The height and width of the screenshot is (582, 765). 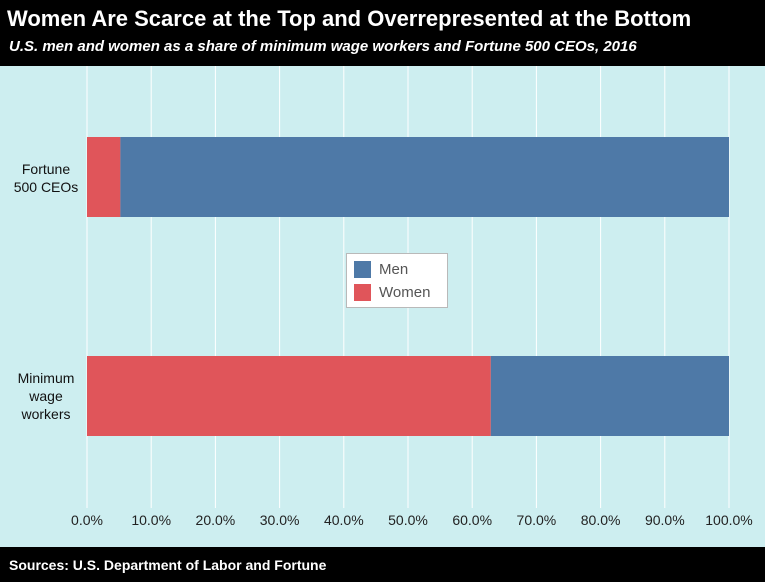 I want to click on legend-swatch-men, so click(x=362, y=269).